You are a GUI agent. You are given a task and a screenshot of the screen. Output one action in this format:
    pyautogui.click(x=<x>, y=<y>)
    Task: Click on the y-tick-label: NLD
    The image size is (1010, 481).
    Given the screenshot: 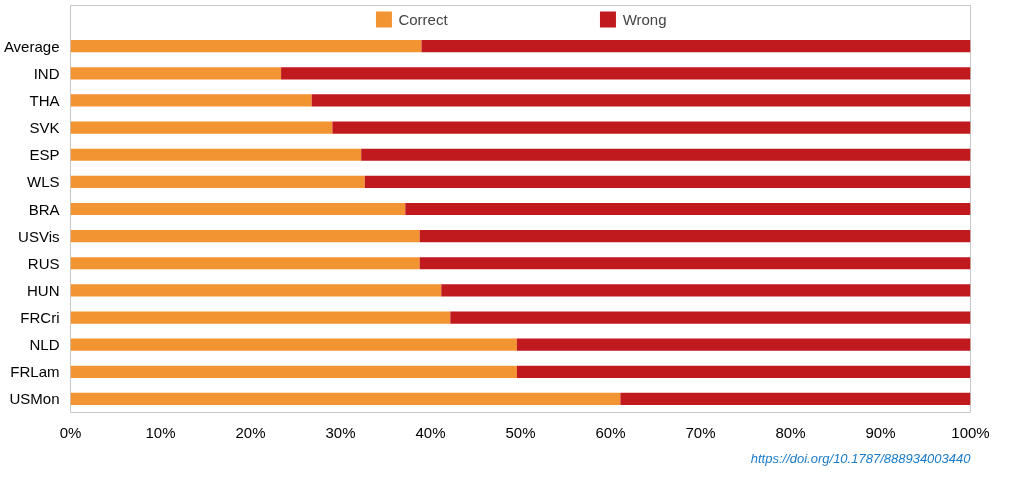 What is the action you would take?
    pyautogui.click(x=44, y=345)
    